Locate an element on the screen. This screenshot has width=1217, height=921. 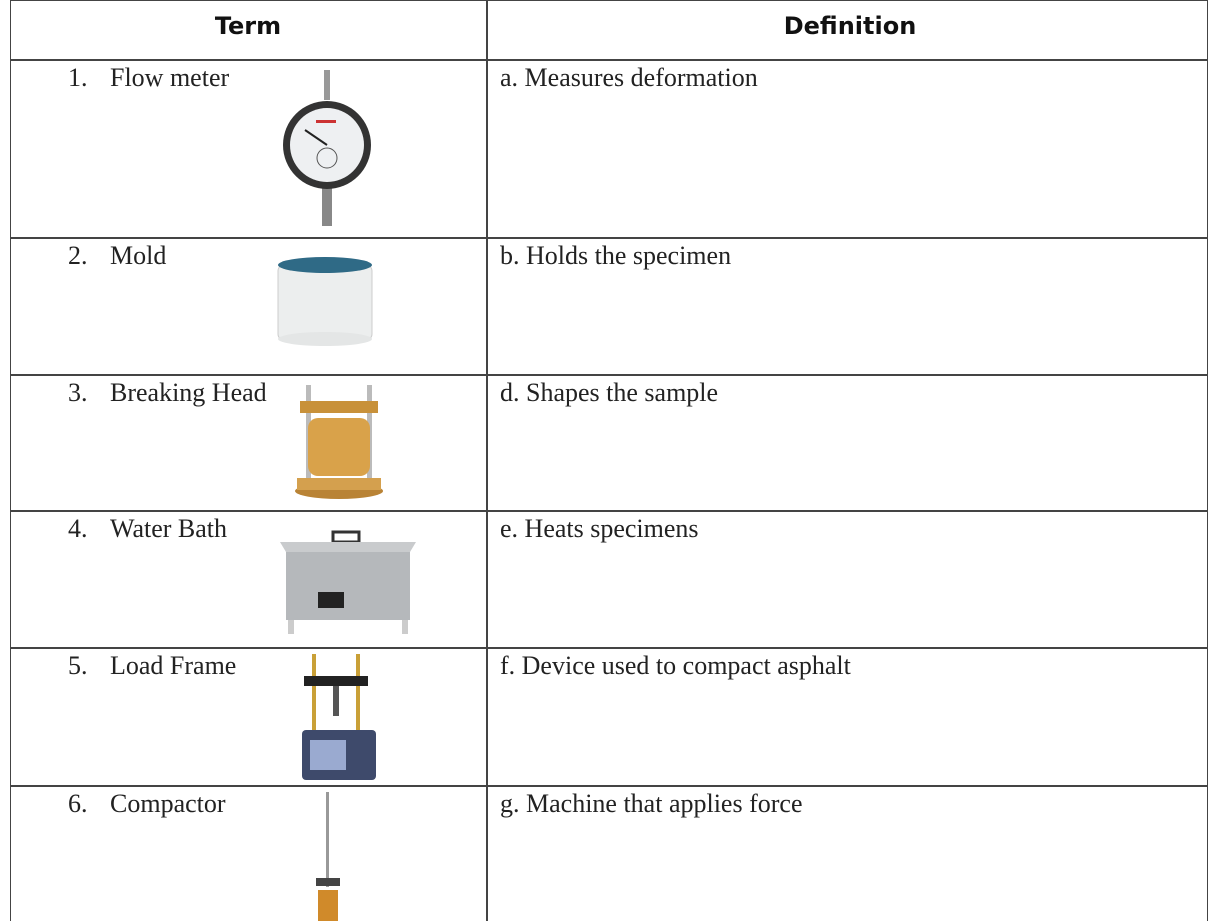
load-frame-image is located at coordinates (339, 717).